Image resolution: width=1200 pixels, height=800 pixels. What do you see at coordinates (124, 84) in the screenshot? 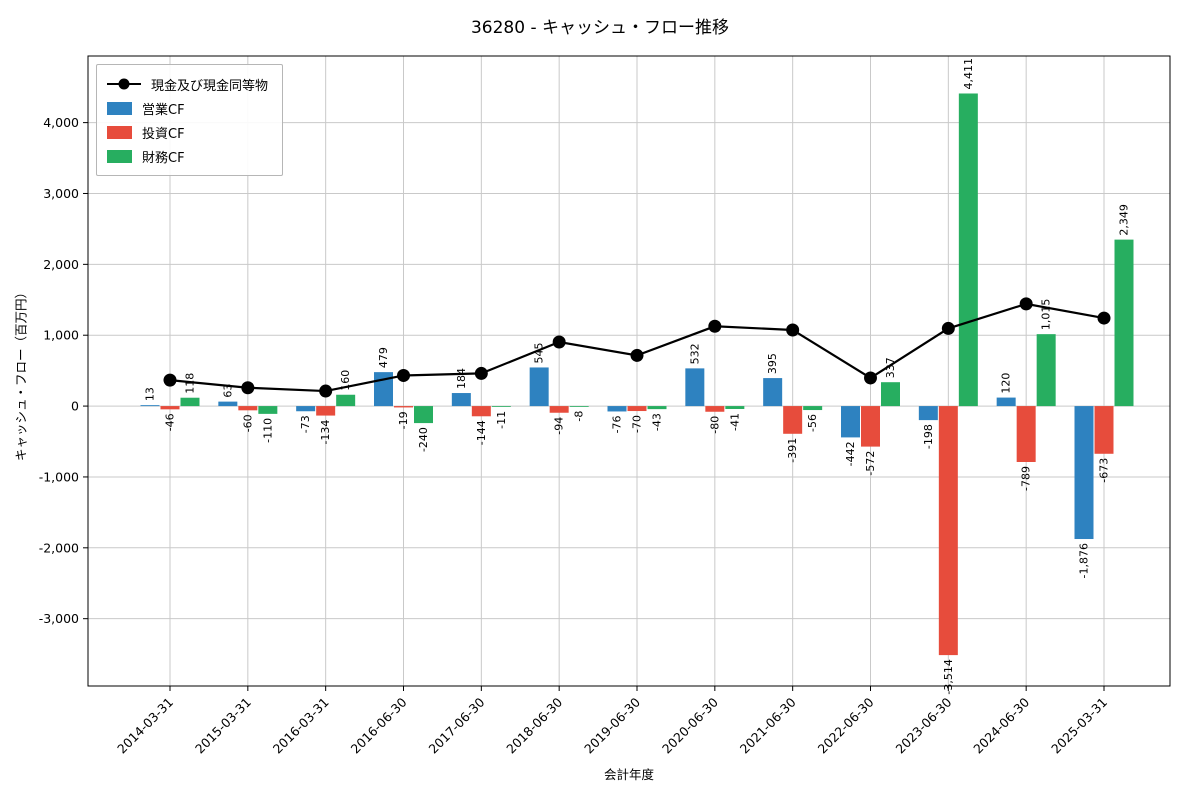
I see `marker-dot-icon` at bounding box center [124, 84].